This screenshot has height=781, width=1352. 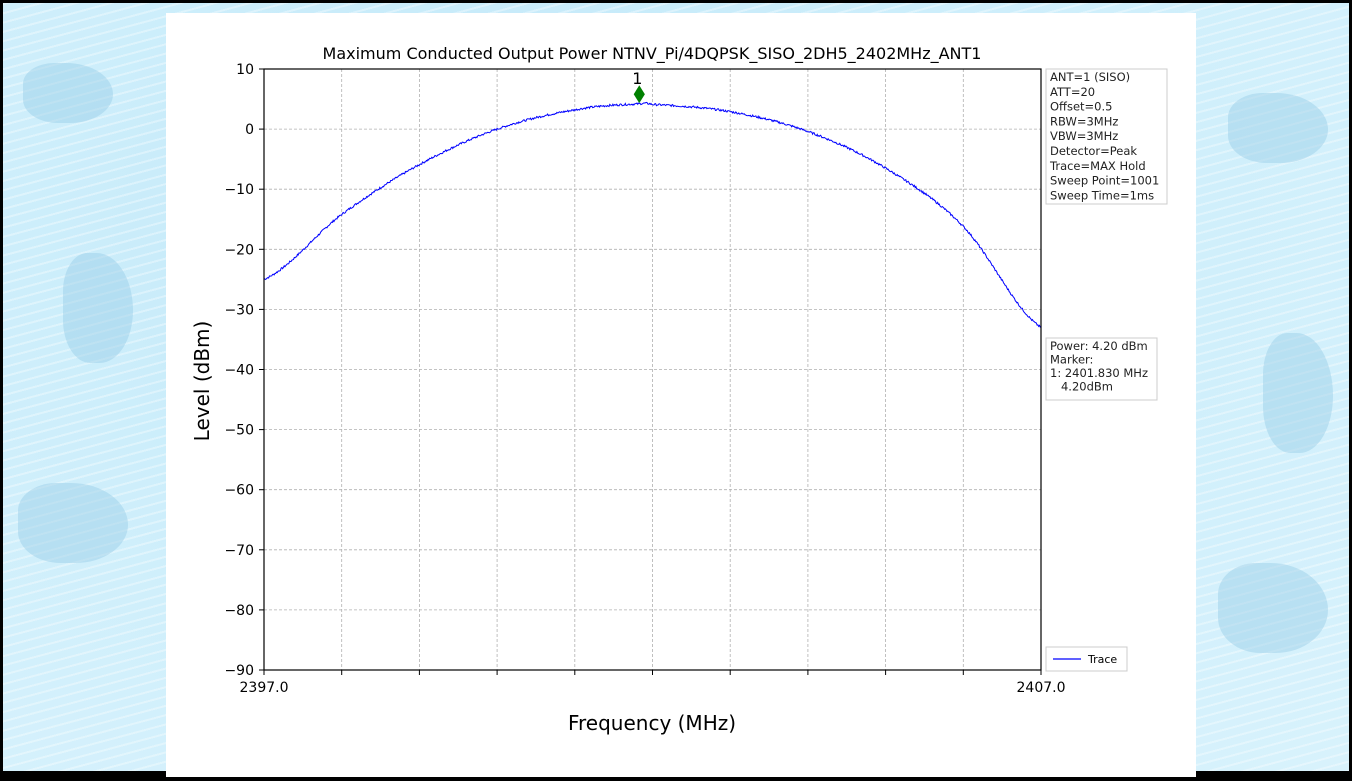 What do you see at coordinates (239, 190) in the screenshot?
I see `y-tick-label: −10` at bounding box center [239, 190].